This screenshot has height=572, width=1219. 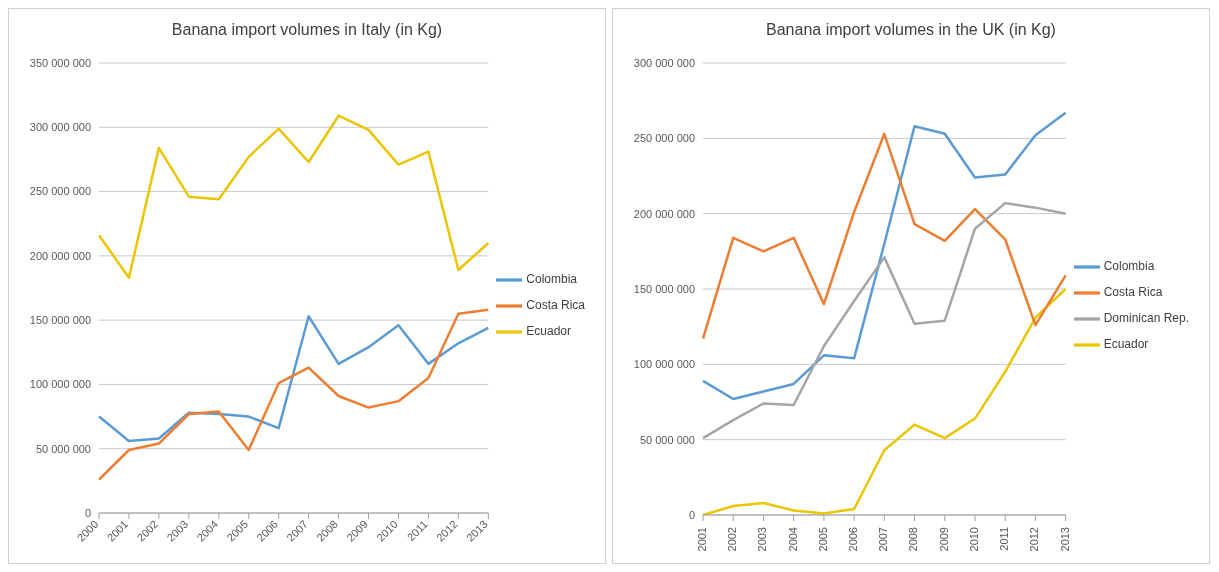 What do you see at coordinates (883, 539) in the screenshot?
I see `x-tick-label: 2007` at bounding box center [883, 539].